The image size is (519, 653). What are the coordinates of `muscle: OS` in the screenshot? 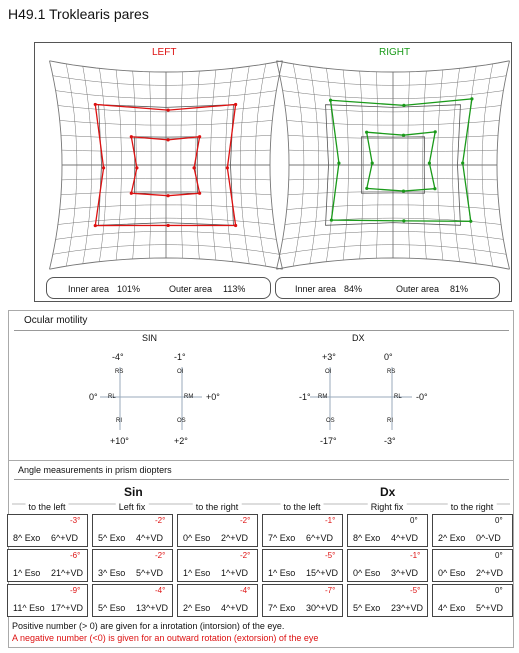 It's located at (330, 421).